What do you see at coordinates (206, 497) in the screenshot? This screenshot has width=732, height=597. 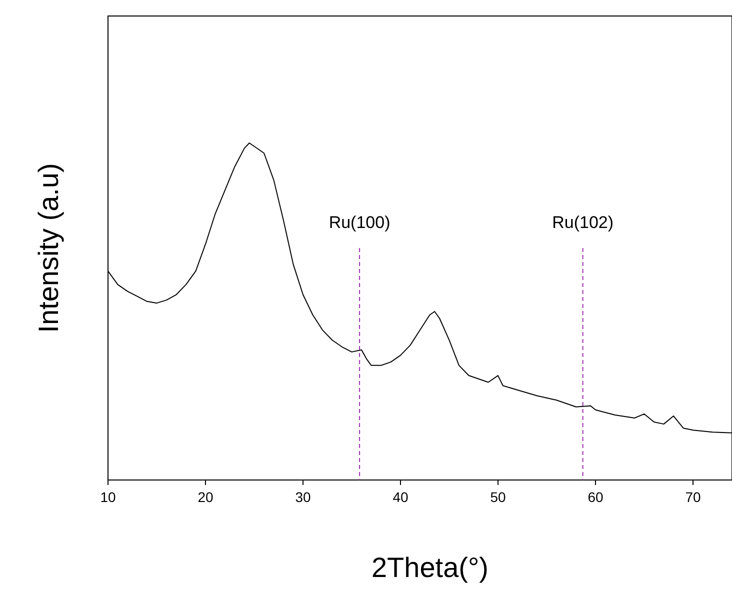 I see `x-tick-label: 20` at bounding box center [206, 497].